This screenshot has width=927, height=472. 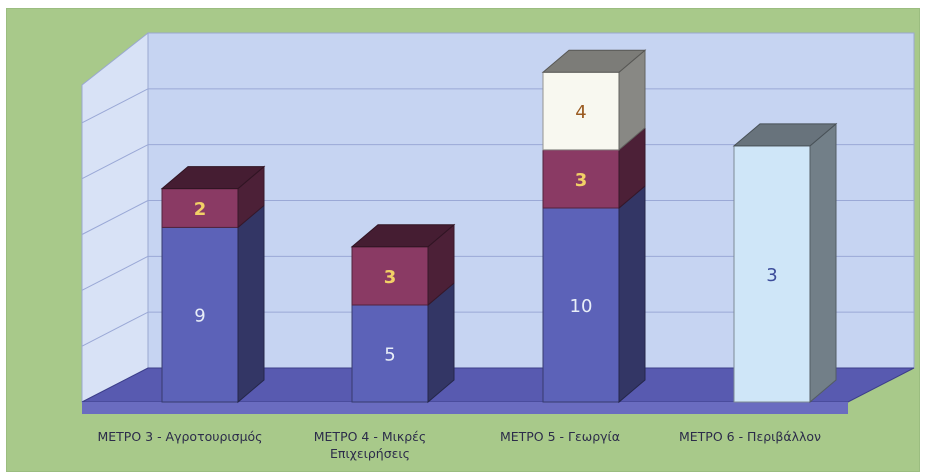 What do you see at coordinates (370, 436) in the screenshot?
I see `category-label: ΜΕΤΡΟ 4 - Μικρές` at bounding box center [370, 436].